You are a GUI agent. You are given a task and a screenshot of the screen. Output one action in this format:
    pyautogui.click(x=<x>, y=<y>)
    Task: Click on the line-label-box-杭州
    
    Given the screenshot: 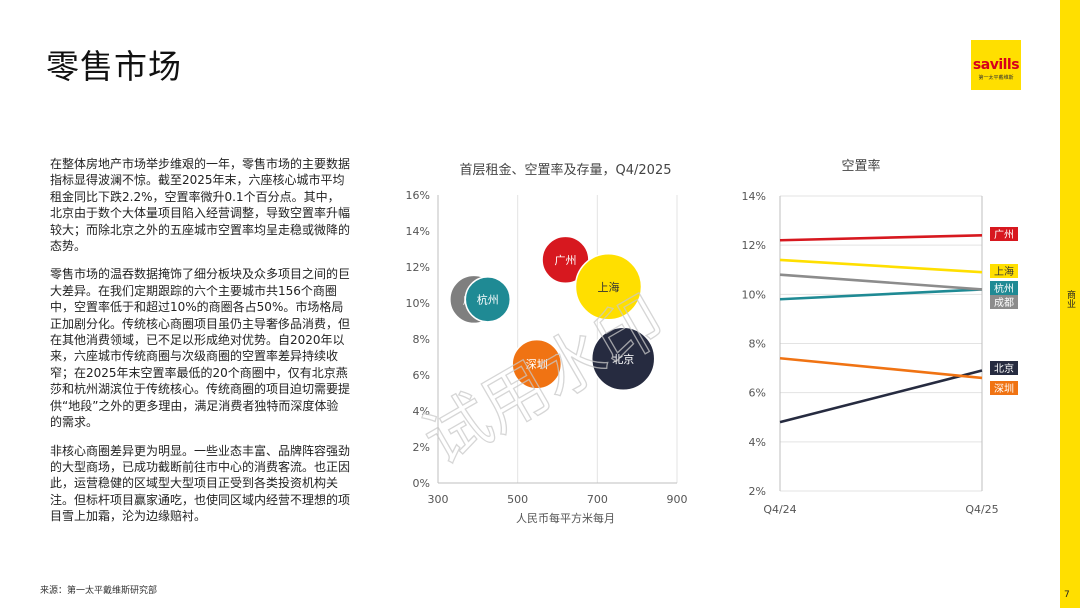 What is the action you would take?
    pyautogui.click(x=1004, y=288)
    